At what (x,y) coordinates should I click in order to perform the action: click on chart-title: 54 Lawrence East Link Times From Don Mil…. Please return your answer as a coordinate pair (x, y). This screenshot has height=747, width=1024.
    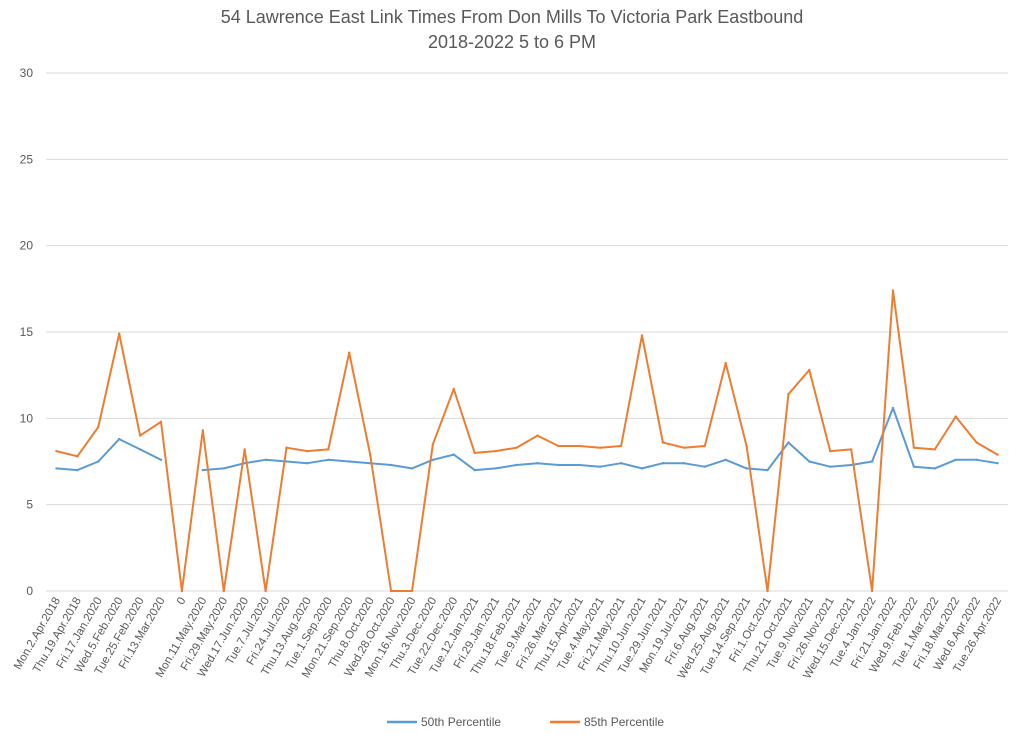
    Looking at the image, I should click on (512, 17).